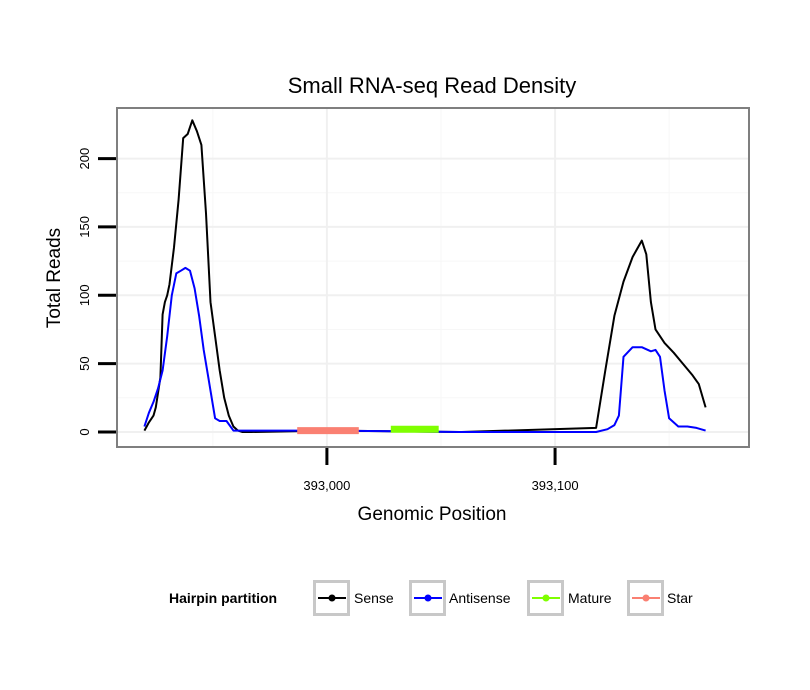  I want to click on legend-title: Hairpin partition, so click(223, 598).